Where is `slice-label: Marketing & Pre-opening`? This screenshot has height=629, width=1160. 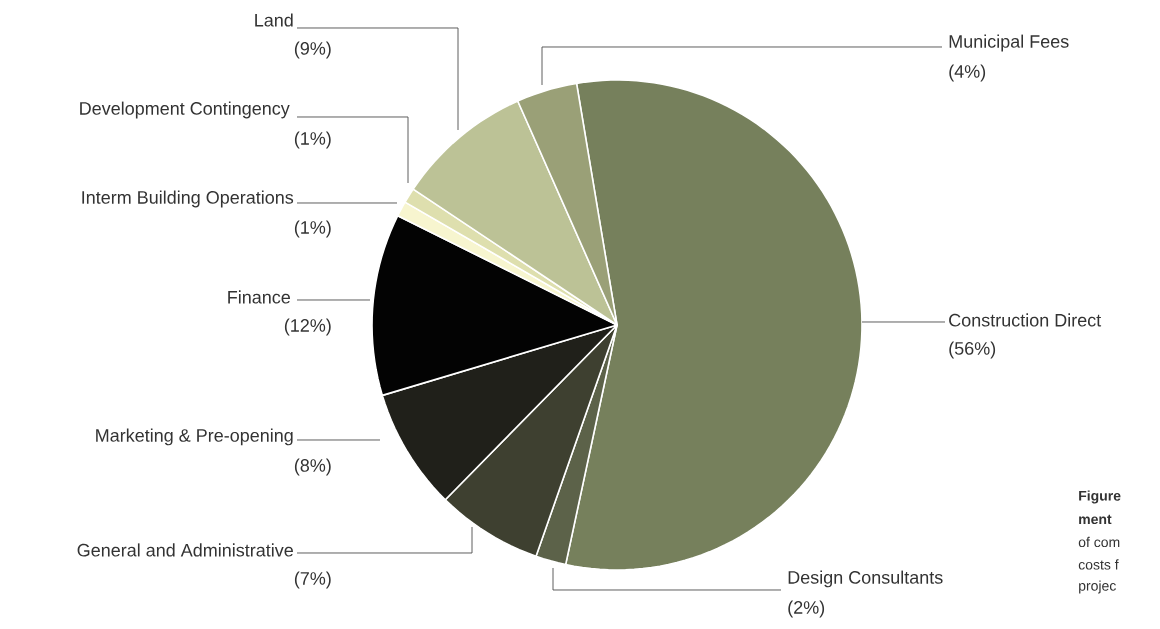 slice-label: Marketing & Pre-opening is located at coordinates (194, 437).